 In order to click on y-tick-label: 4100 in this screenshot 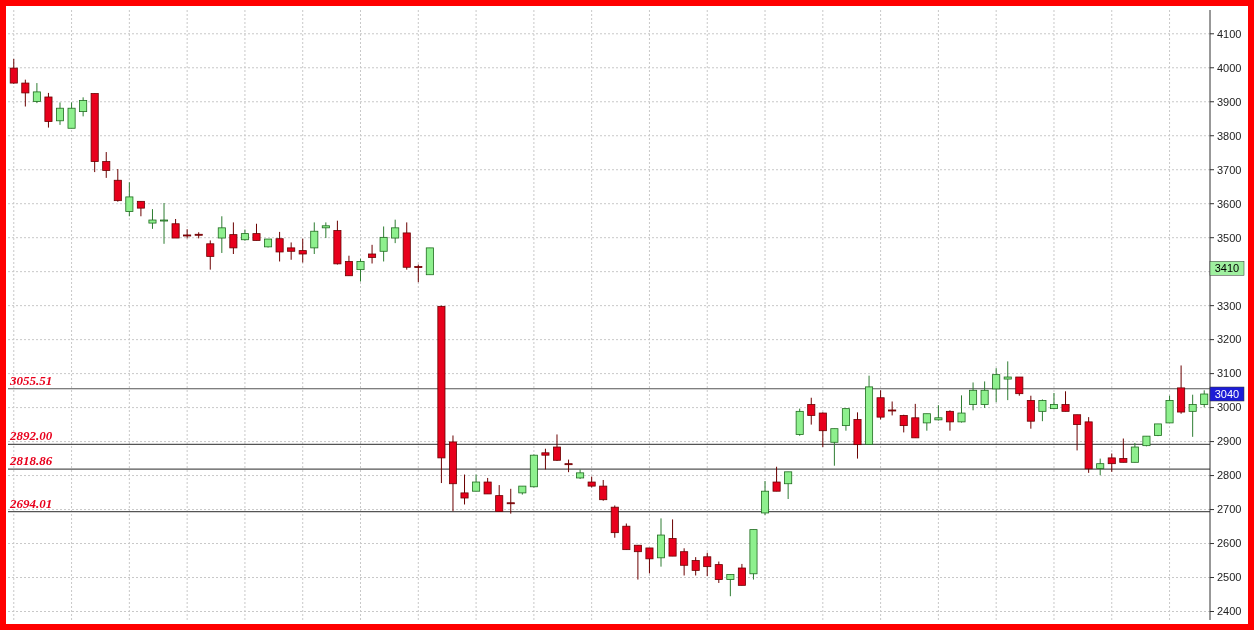, I will do `click(1229, 33)`.